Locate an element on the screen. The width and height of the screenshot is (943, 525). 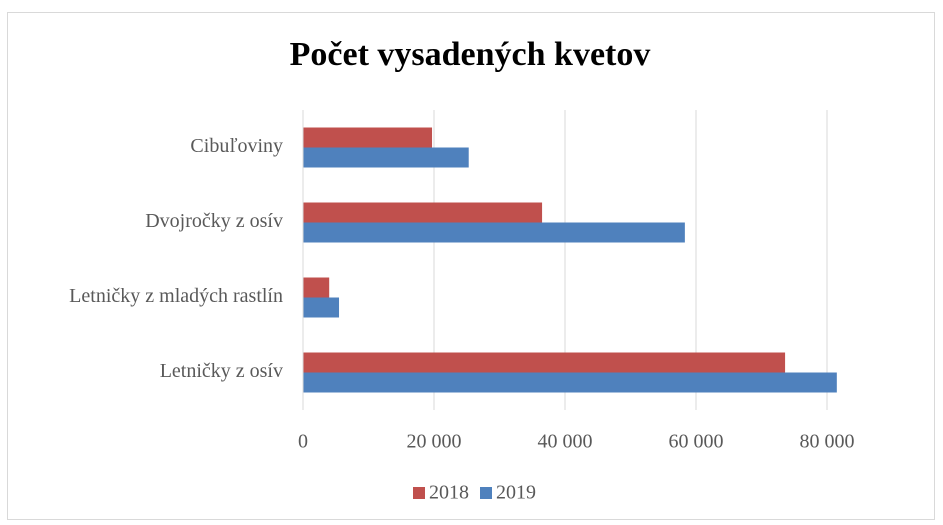
y-tick-label: Dvojročky z osív is located at coordinates (214, 221).